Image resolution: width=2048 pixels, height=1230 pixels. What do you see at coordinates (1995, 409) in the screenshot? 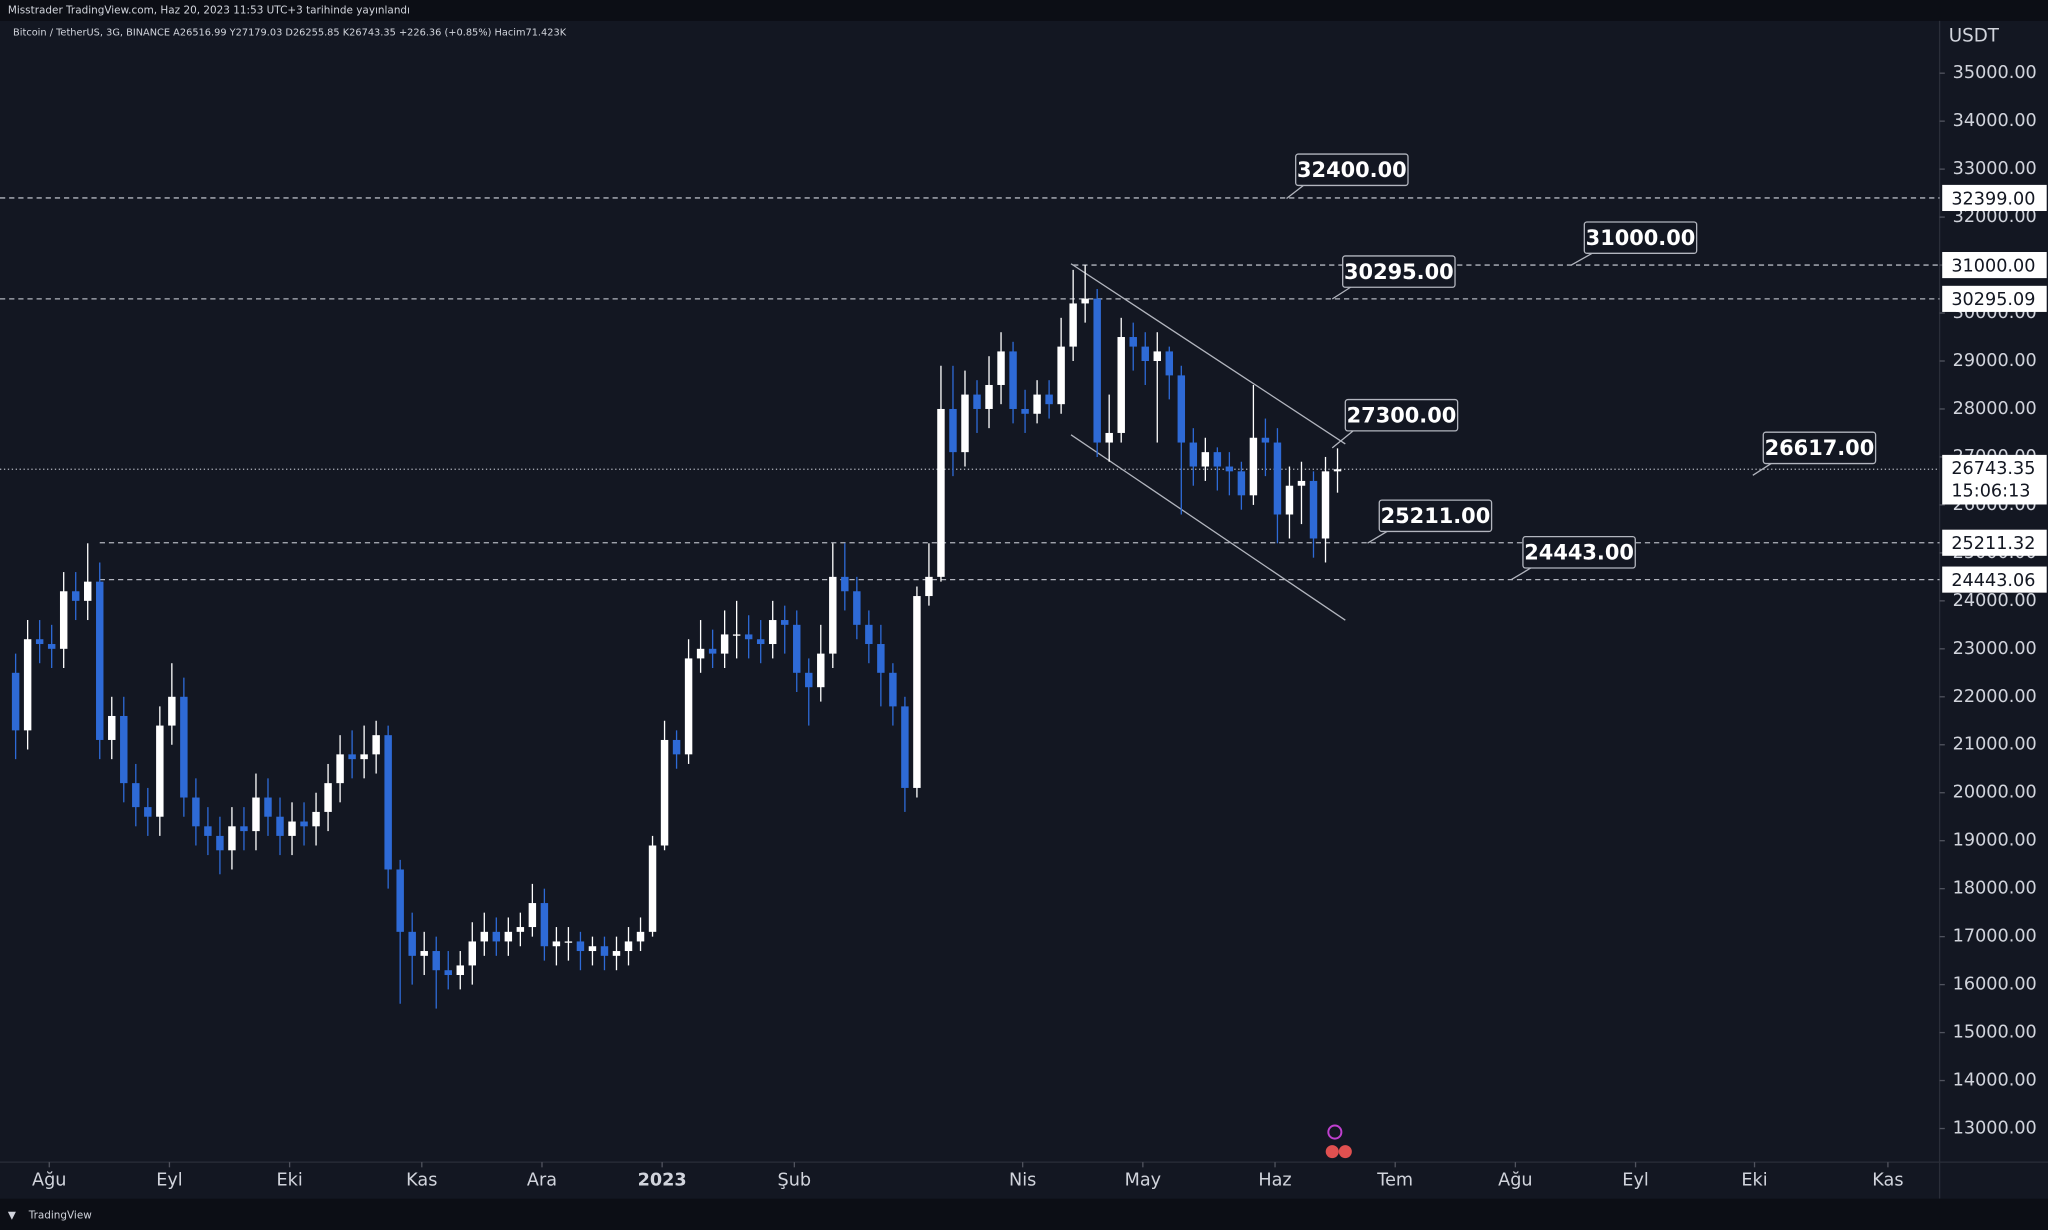
I see `y-tick-label: 28000.00` at bounding box center [1995, 409].